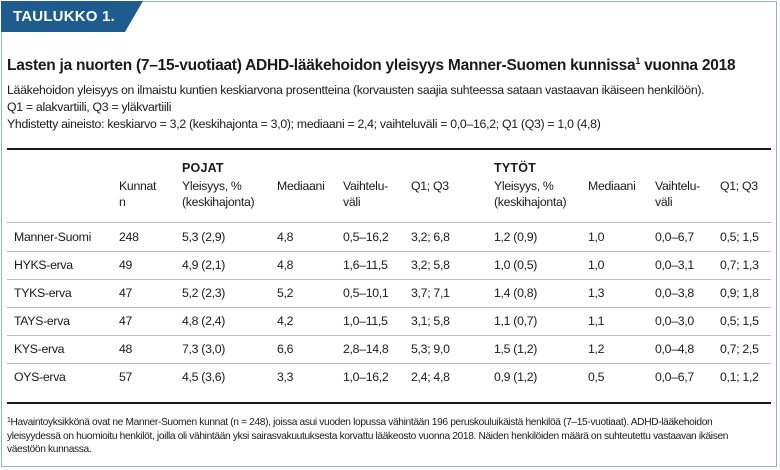  I want to click on table-cell-b-vv: 1,0–11,5, so click(365, 321).